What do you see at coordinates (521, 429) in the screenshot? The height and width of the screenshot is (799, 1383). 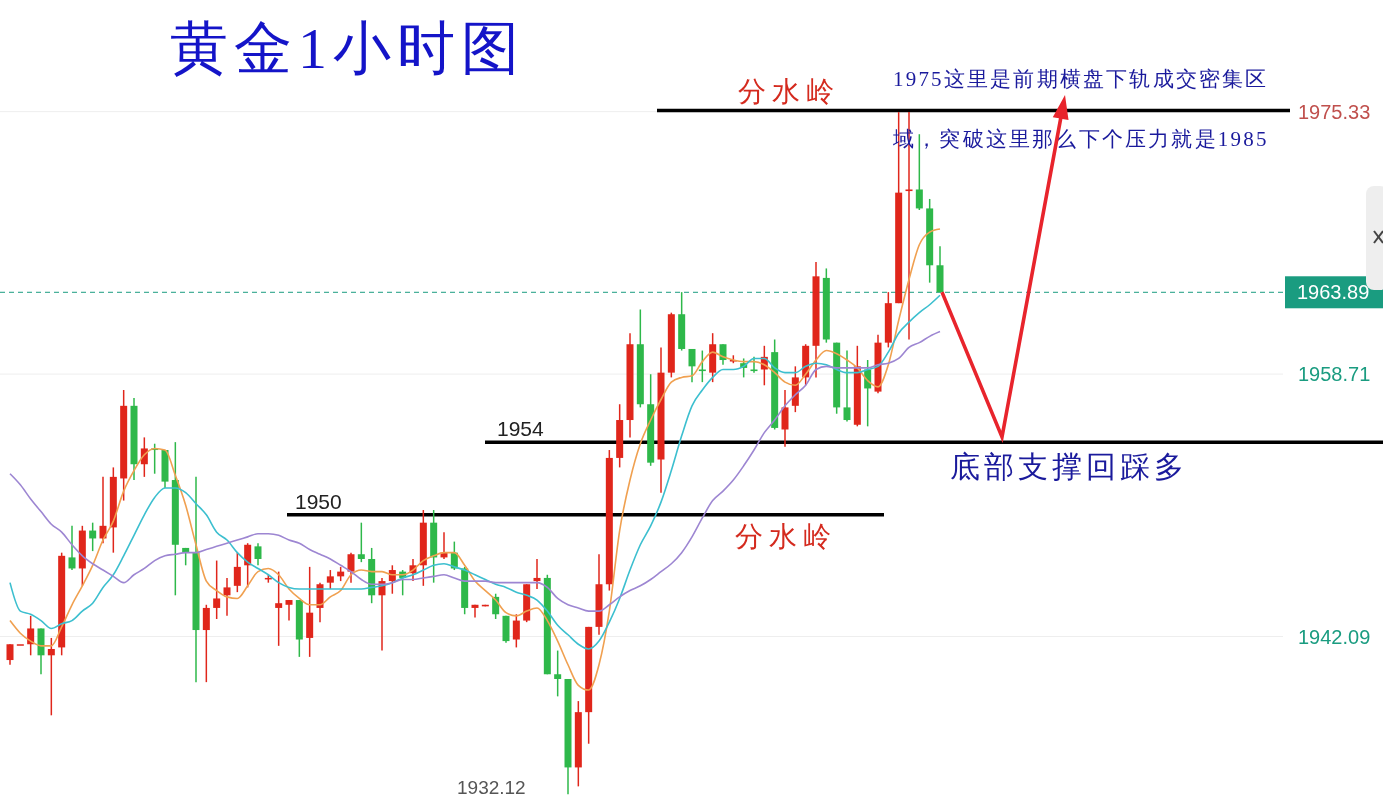 I see `ref-line-label: 1954` at bounding box center [521, 429].